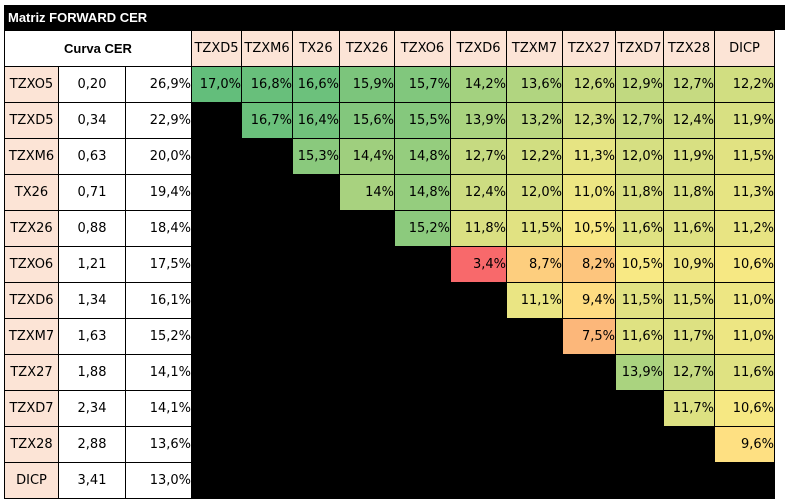  I want to click on column-header: TZXD5, so click(216, 48).